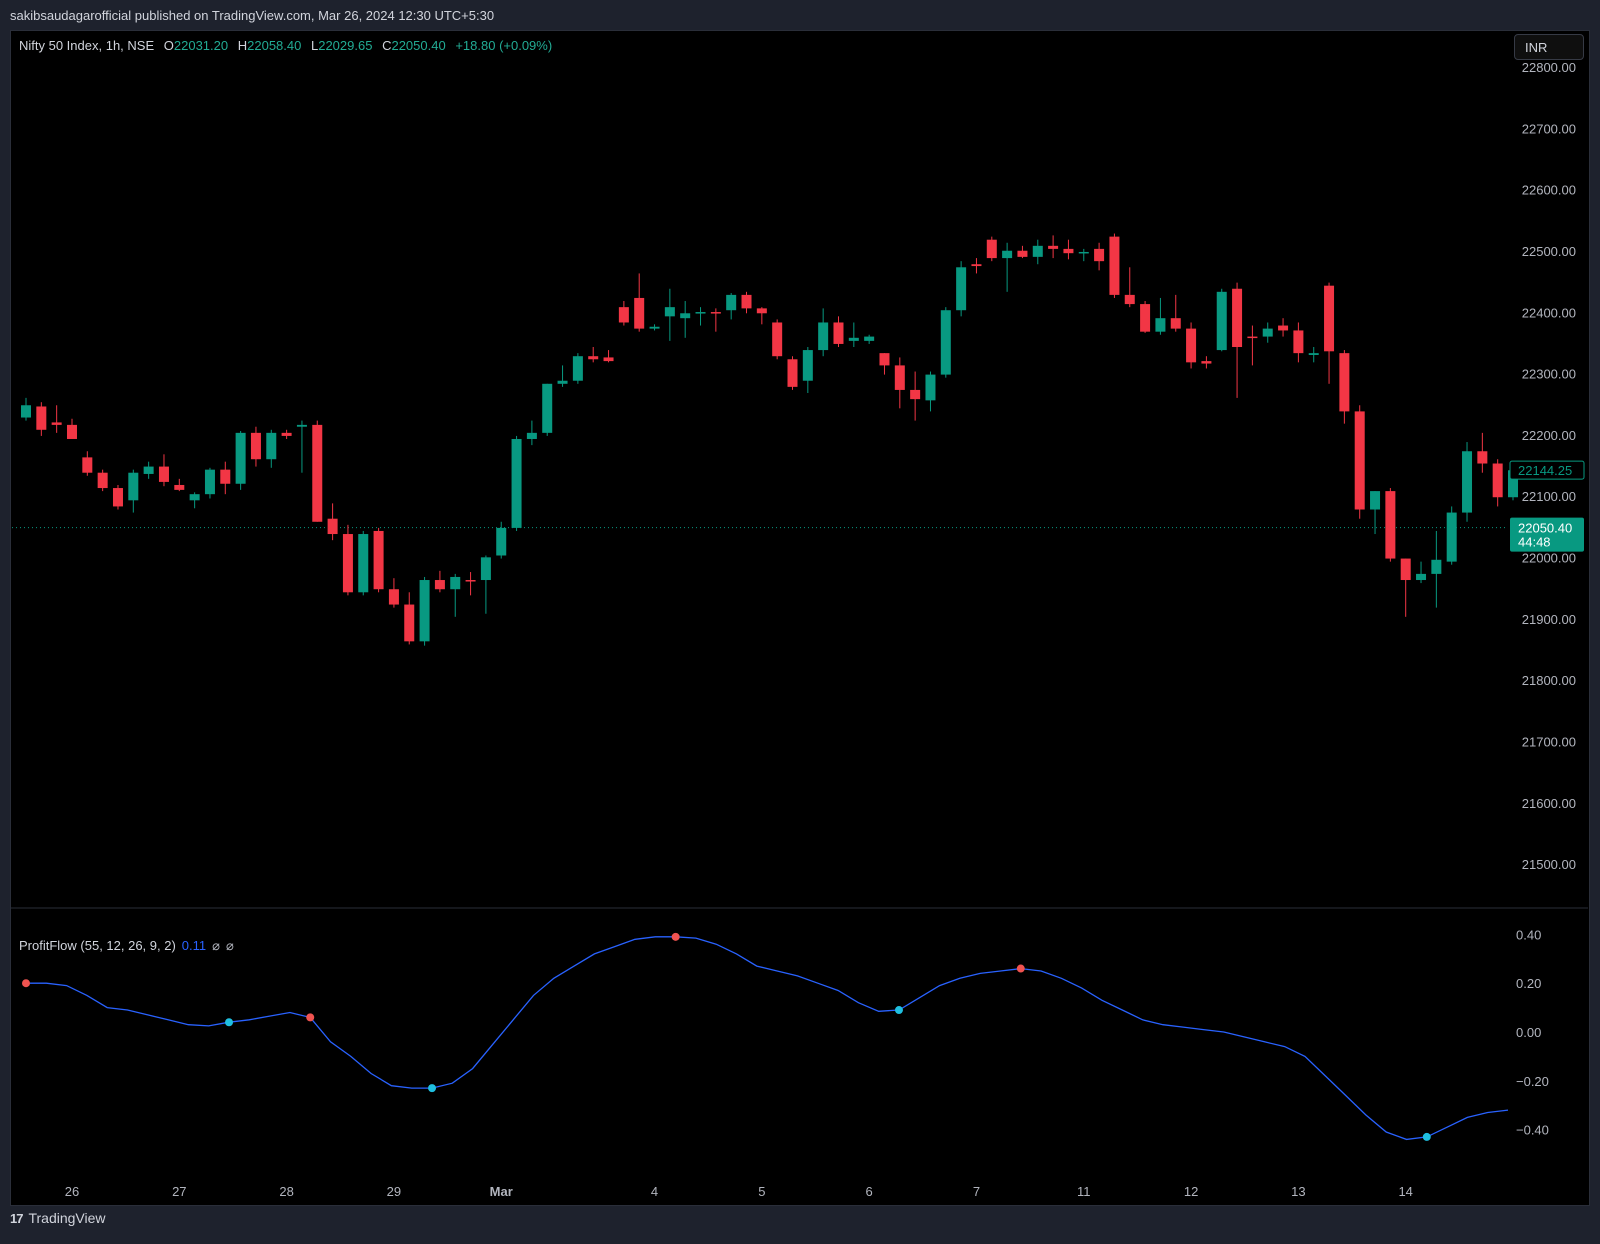 The height and width of the screenshot is (1244, 1600). What do you see at coordinates (501, 1191) in the screenshot?
I see `time-axis-label: Mar` at bounding box center [501, 1191].